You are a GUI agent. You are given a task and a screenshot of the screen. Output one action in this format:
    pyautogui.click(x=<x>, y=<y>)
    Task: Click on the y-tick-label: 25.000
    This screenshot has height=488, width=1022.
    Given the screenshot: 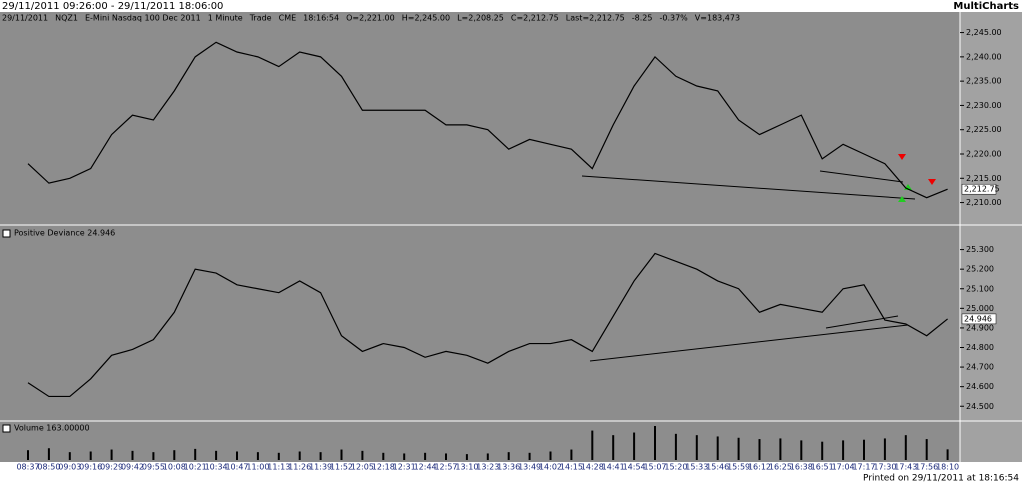 What is the action you would take?
    pyautogui.click(x=980, y=308)
    